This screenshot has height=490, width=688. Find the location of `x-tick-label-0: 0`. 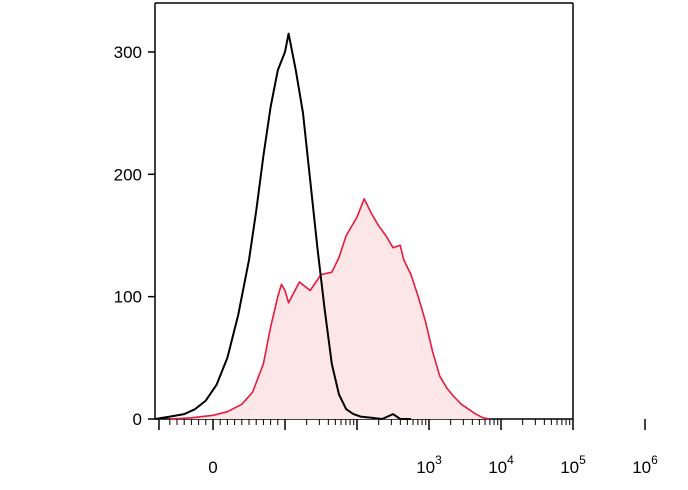

x-tick-label-0: 0 is located at coordinates (212, 467).